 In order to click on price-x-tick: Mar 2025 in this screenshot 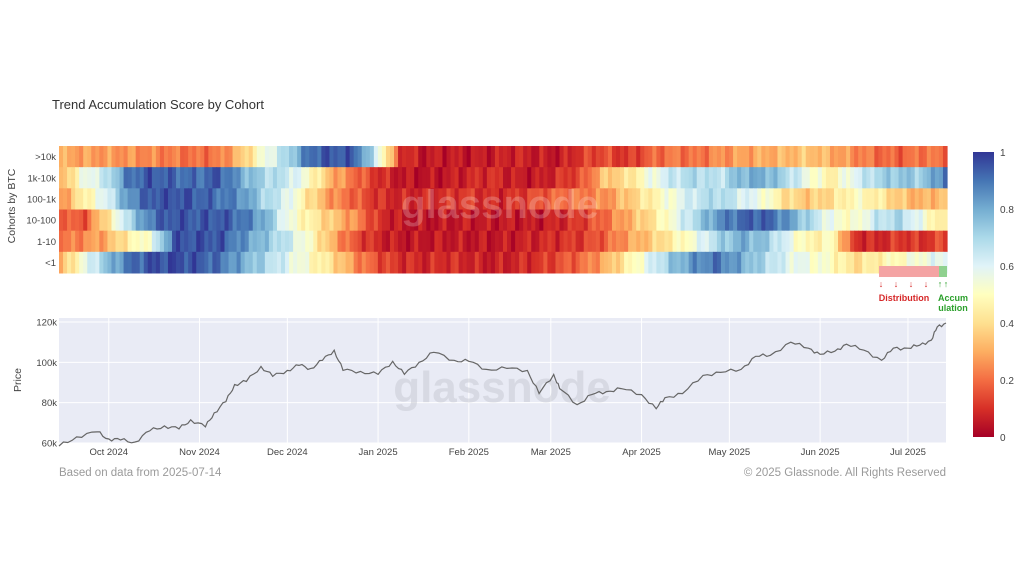, I will do `click(551, 452)`.